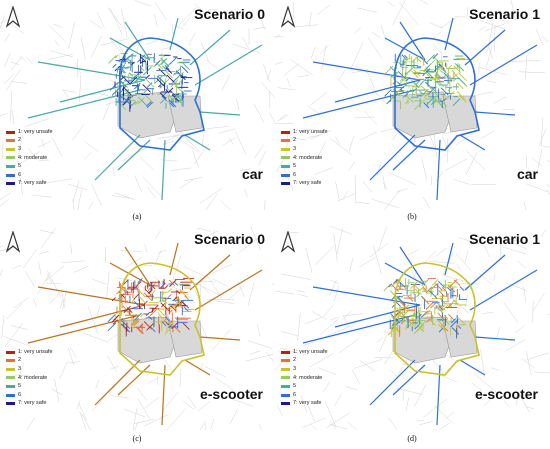  I want to click on legend-label: 5, so click(295, 166).